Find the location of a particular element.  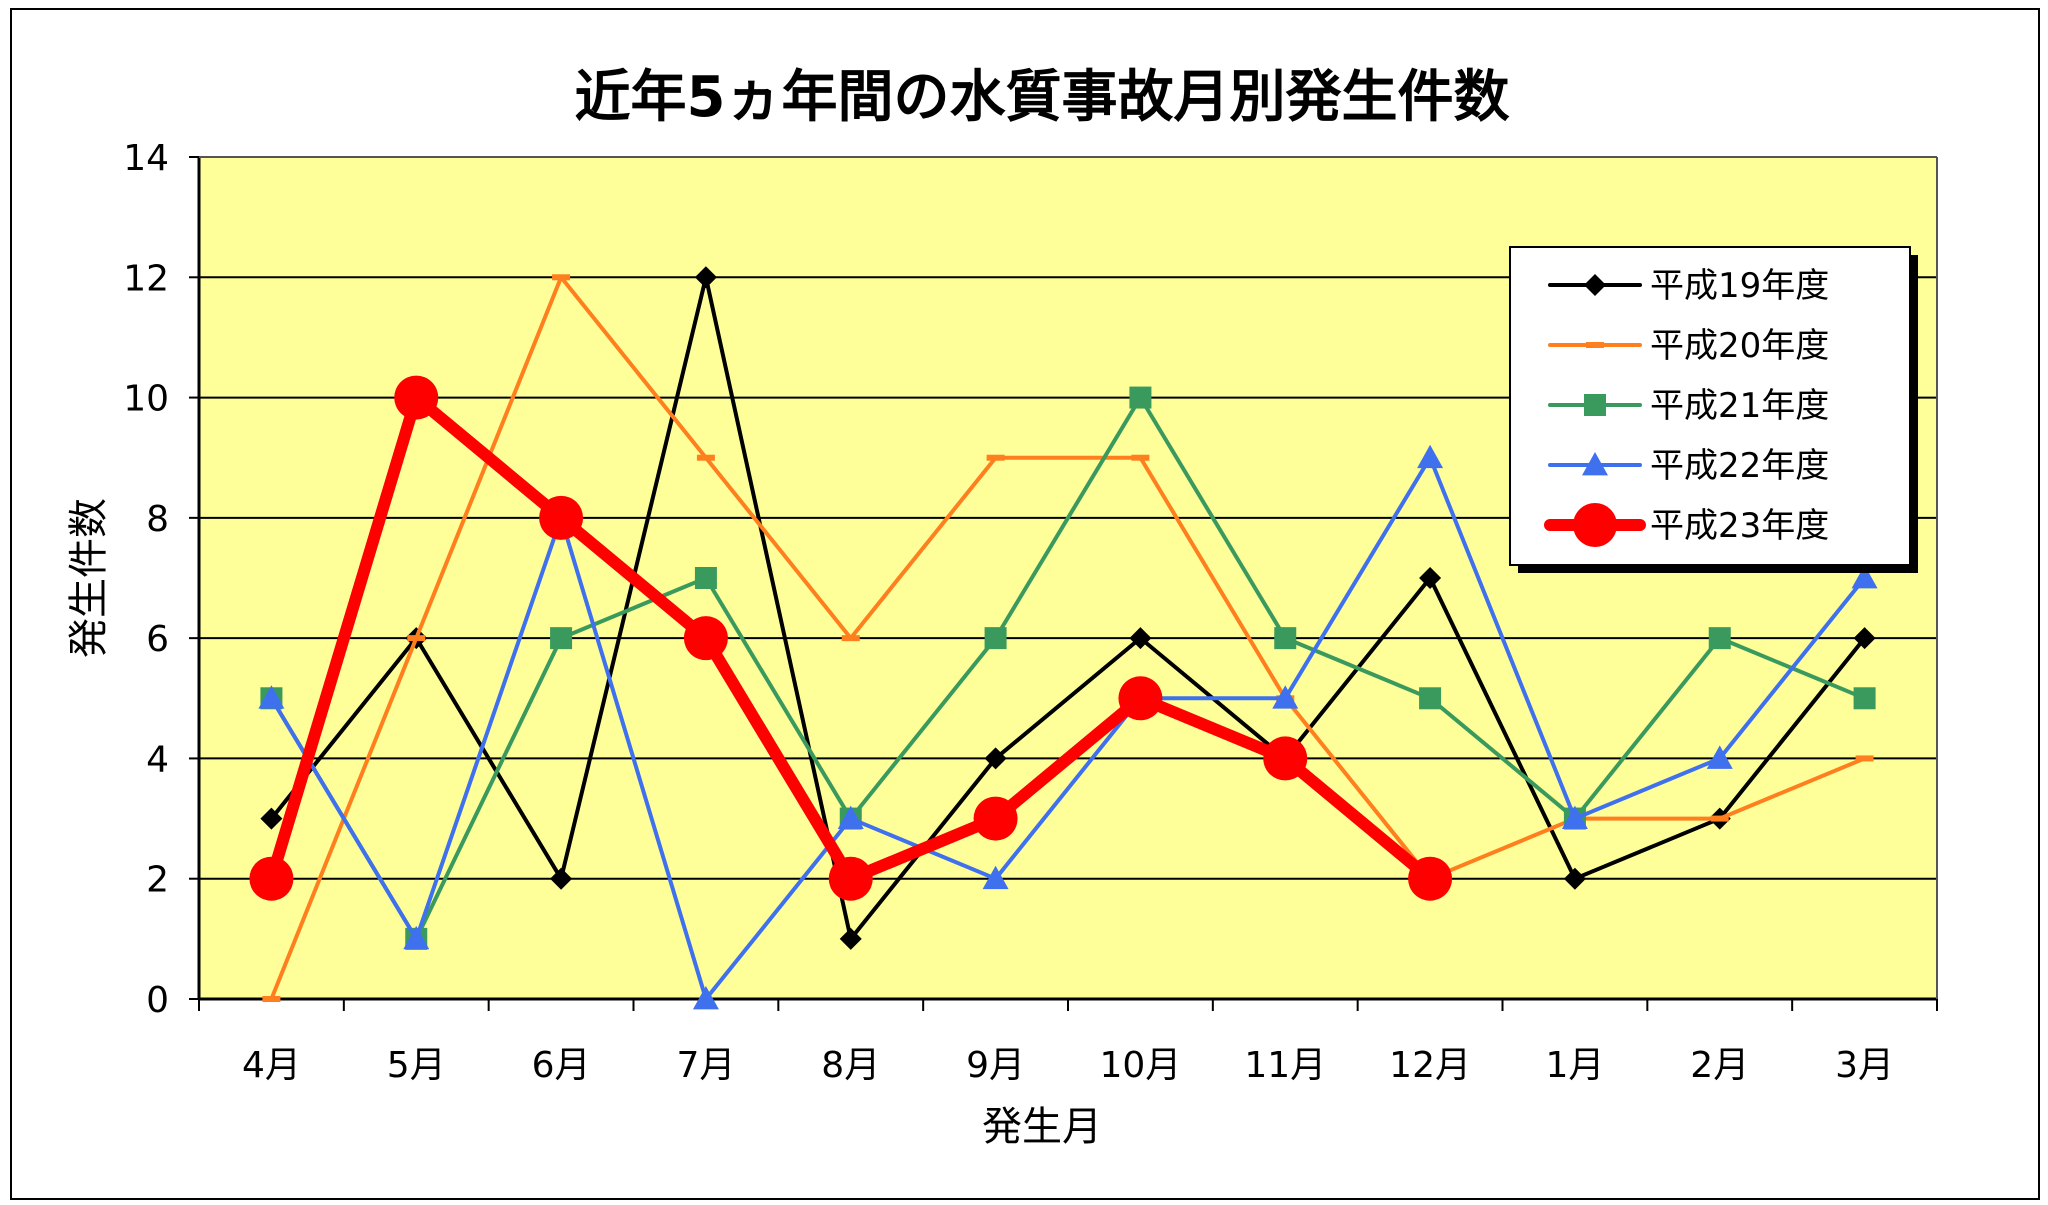

x-axis-title: 発生月 is located at coordinates (1042, 1127).